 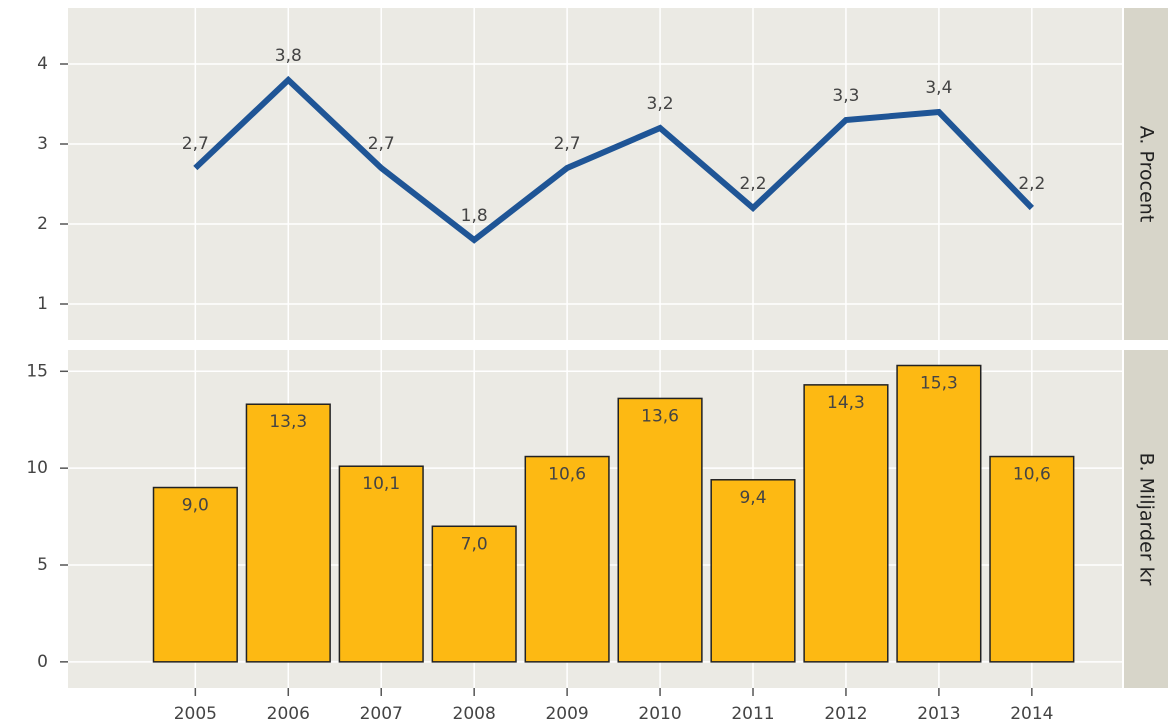 I want to click on data-label: 15,3, so click(x=939, y=383).